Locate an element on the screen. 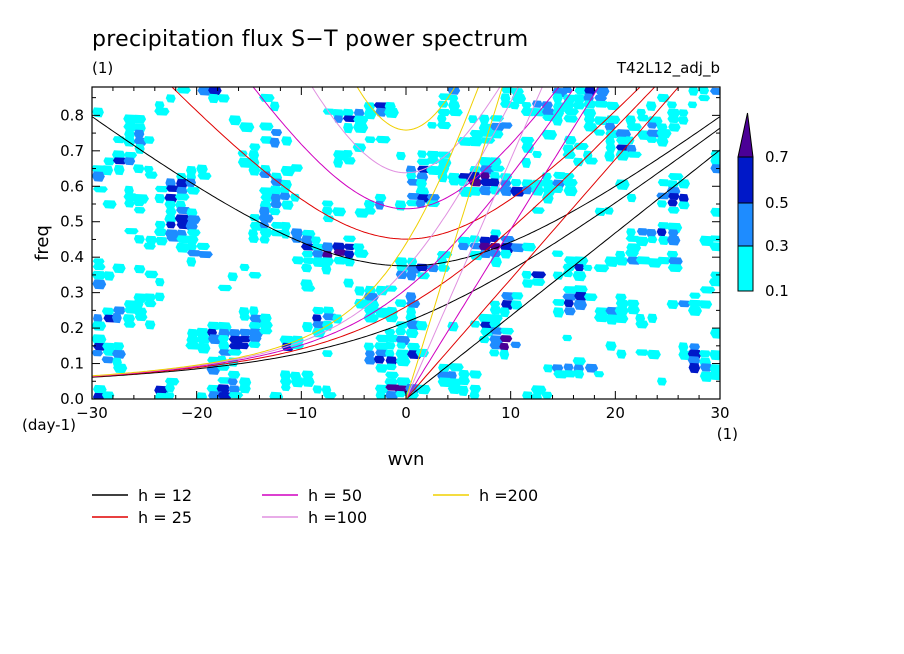  legend-label-h25: h = 25 is located at coordinates (165, 517).